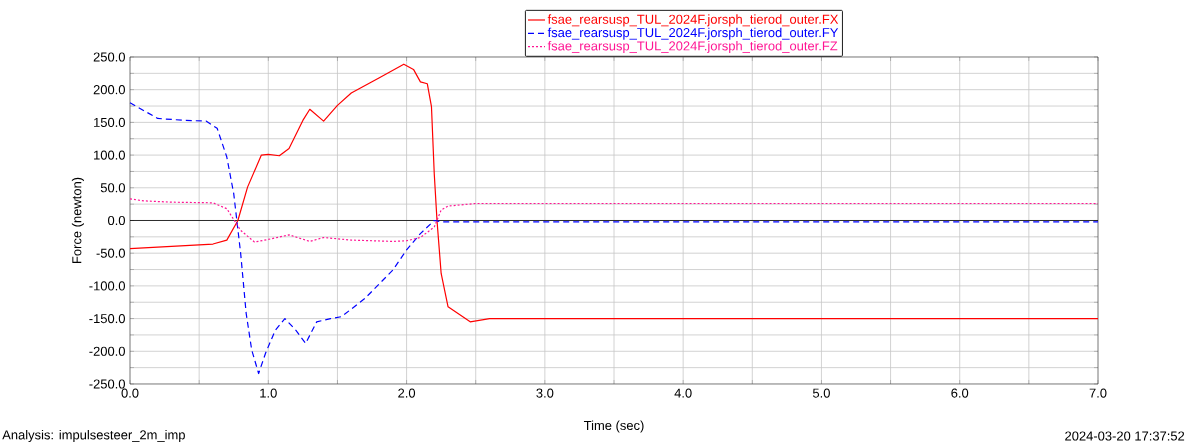 Image resolution: width=1187 pixels, height=448 pixels. I want to click on y-tick-label: -150.0, so click(107, 319).